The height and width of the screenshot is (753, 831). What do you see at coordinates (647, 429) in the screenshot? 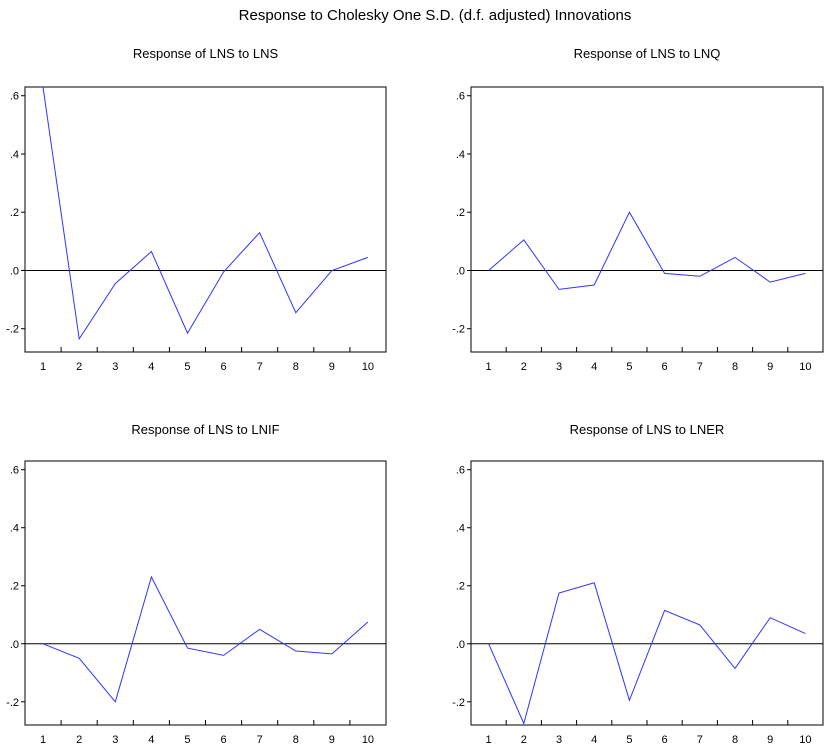
I see `panel-title: Response of LNS to LNER` at bounding box center [647, 429].